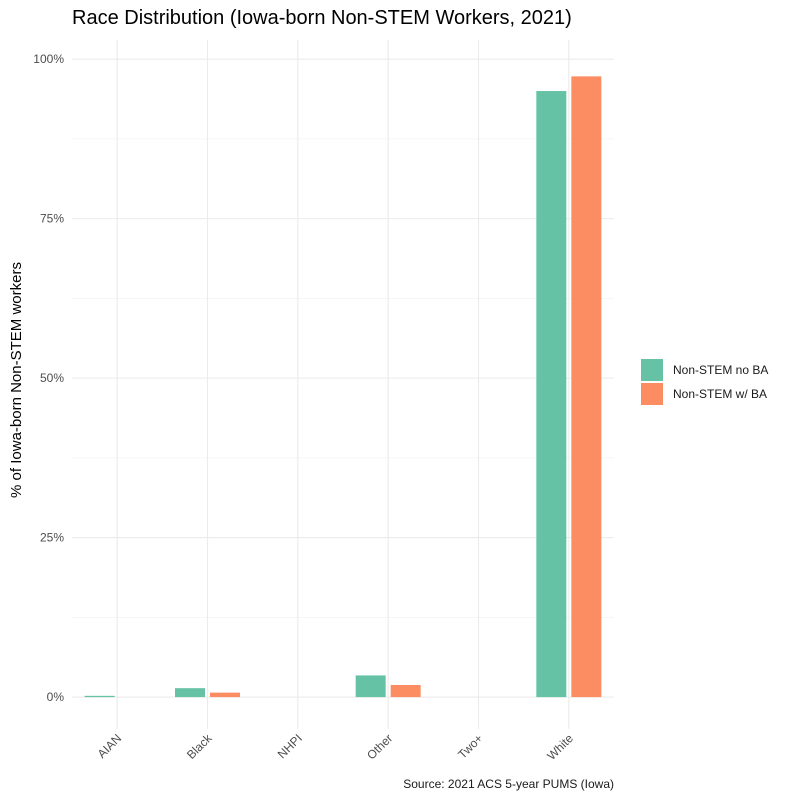 The height and width of the screenshot is (800, 800). Describe the element at coordinates (652, 370) in the screenshot. I see `legend-swatch-non-stem-no-ba` at that location.